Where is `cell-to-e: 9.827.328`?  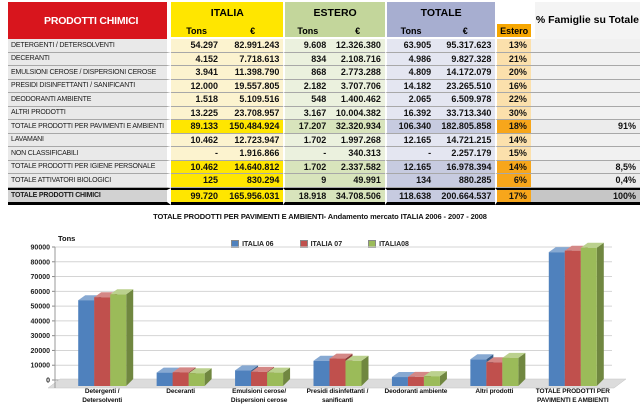 cell-to-e: 9.827.328 is located at coordinates (465, 59).